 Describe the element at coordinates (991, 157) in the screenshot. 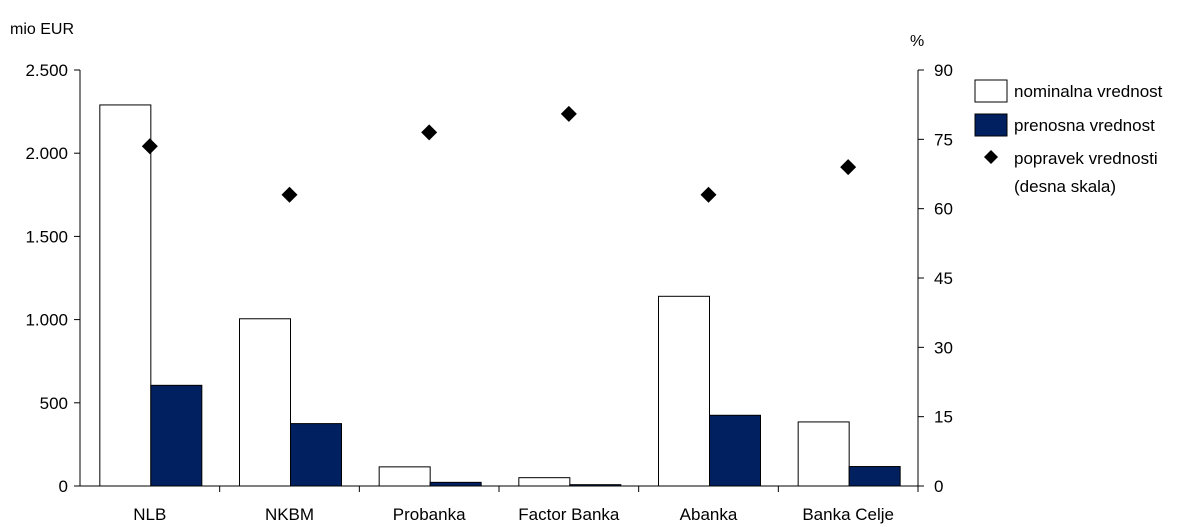

I see `legend-diamond-icon` at that location.